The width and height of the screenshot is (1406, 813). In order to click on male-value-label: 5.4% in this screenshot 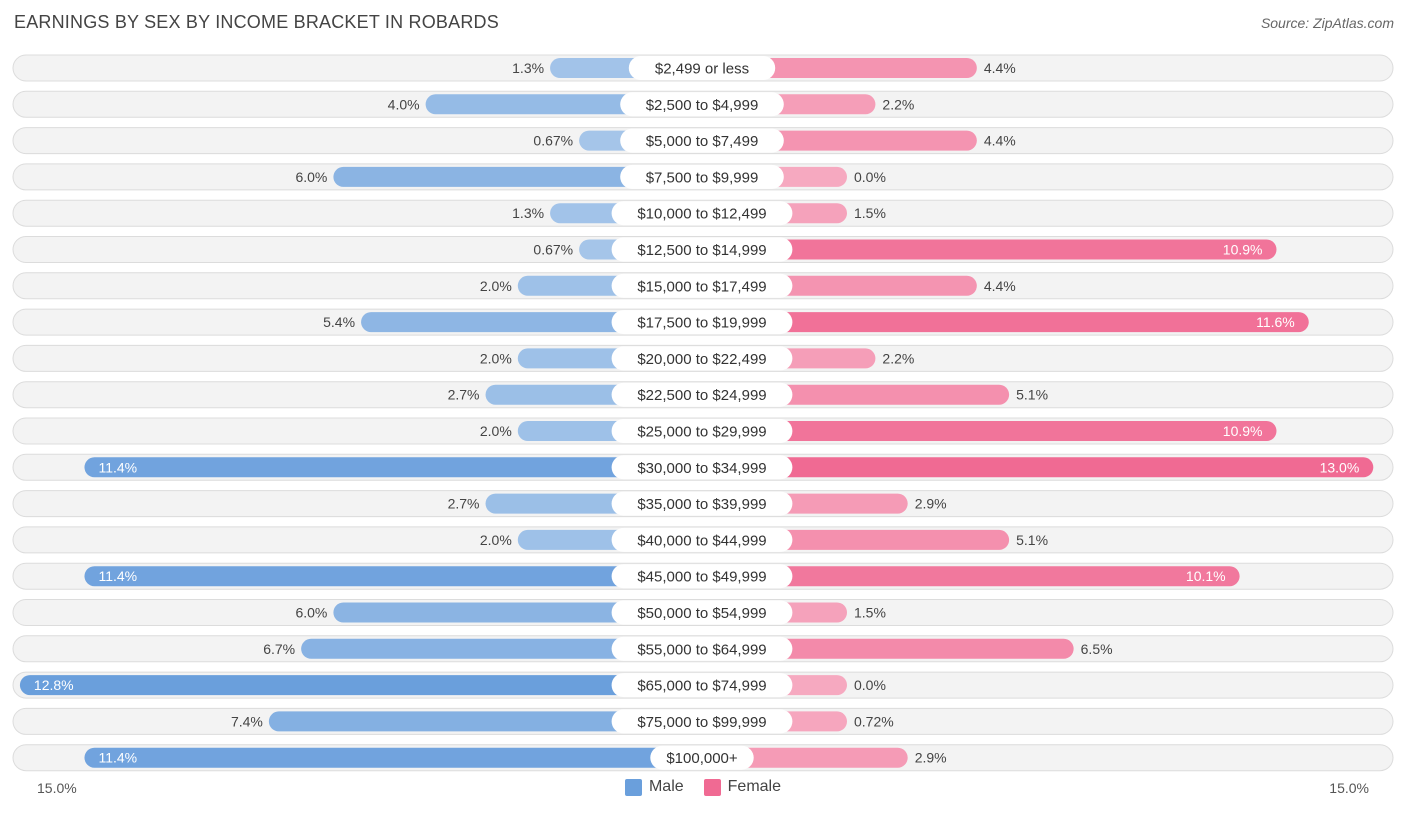, I will do `click(339, 322)`.